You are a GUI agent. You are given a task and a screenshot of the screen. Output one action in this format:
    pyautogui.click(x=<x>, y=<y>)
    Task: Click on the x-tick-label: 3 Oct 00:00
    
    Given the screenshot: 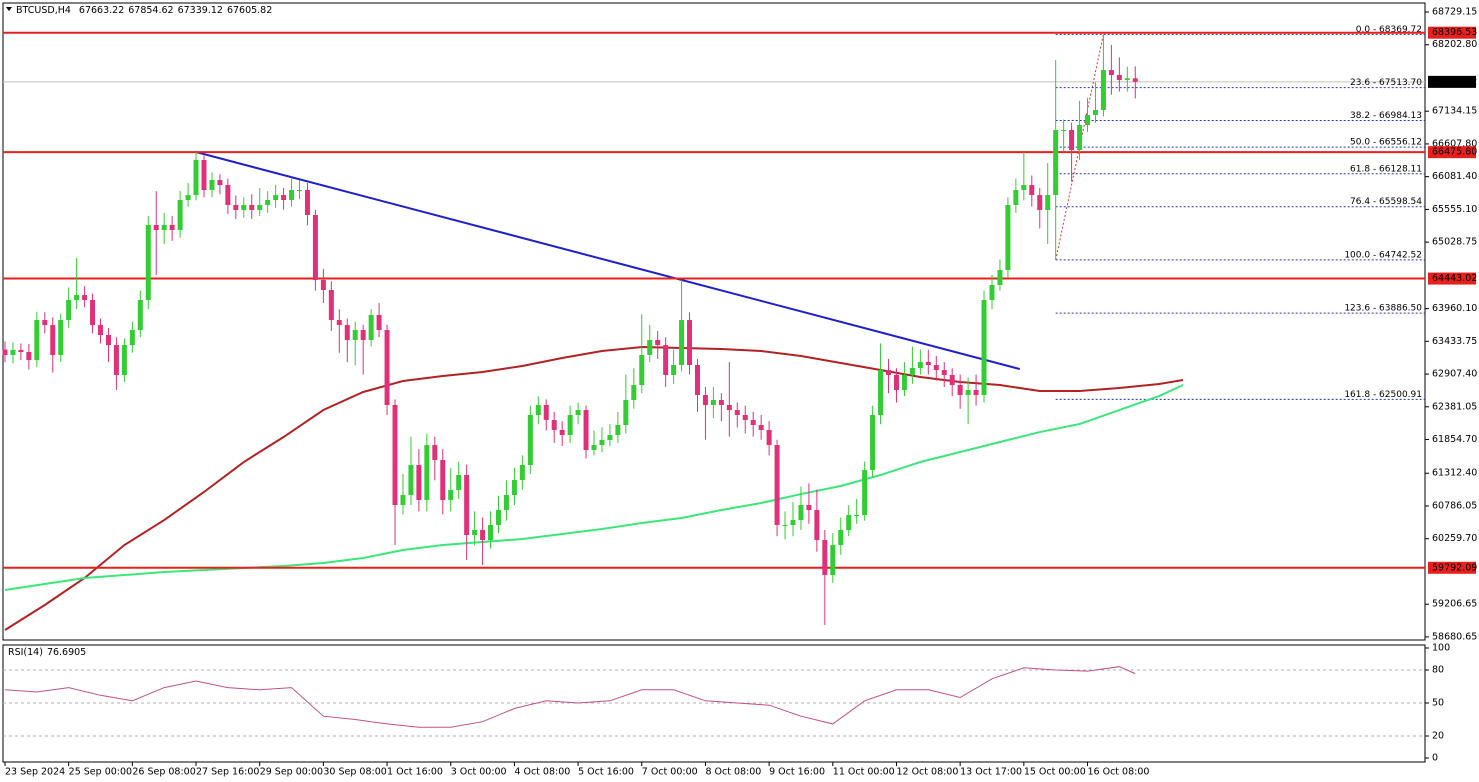 What is the action you would take?
    pyautogui.click(x=479, y=772)
    